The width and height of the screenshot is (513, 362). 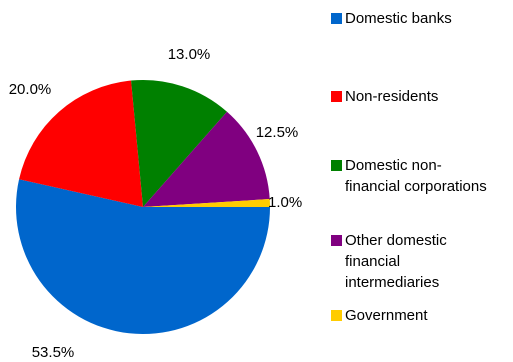 What do you see at coordinates (396, 261) in the screenshot?
I see `legend-label: Other domestic financial intermediaries` at bounding box center [396, 261].